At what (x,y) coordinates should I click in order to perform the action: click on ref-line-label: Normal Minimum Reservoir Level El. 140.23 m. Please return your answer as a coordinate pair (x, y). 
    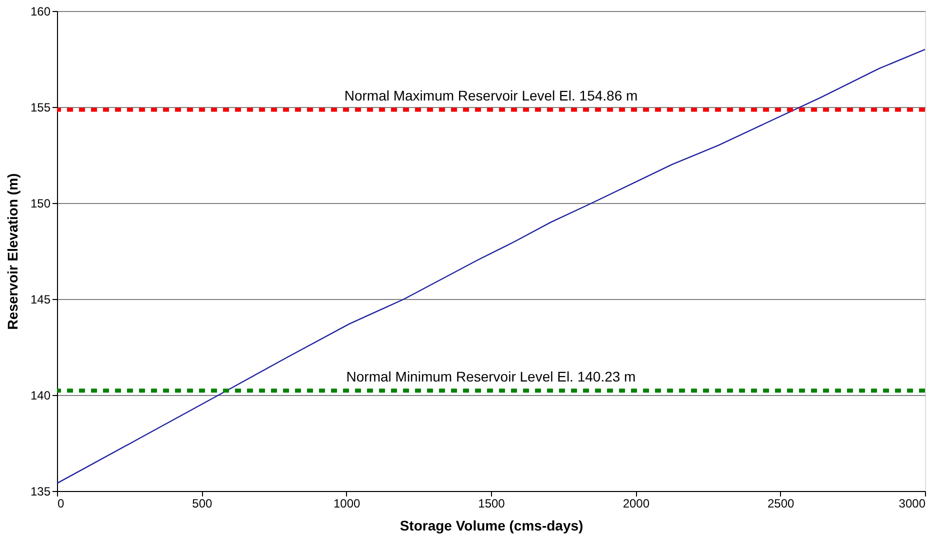
    Looking at the image, I should click on (491, 376).